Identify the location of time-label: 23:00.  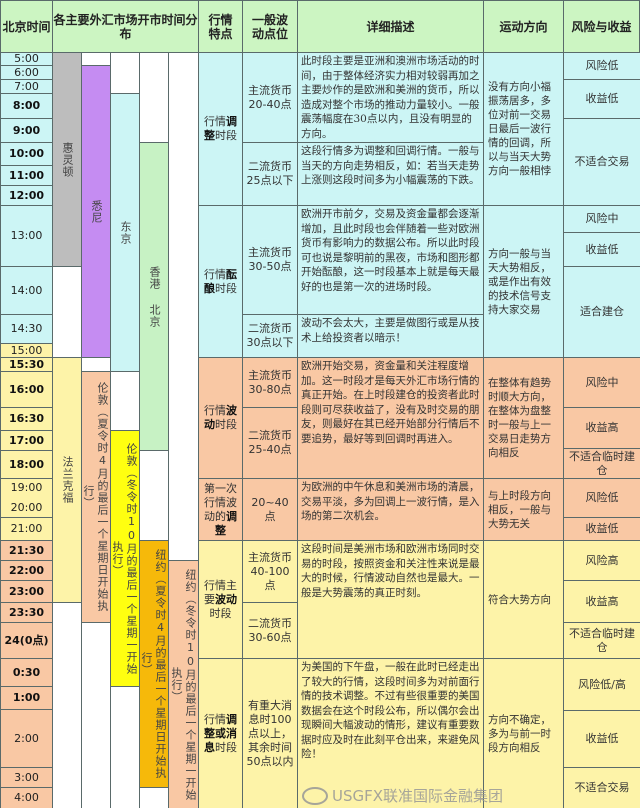
(26, 591).